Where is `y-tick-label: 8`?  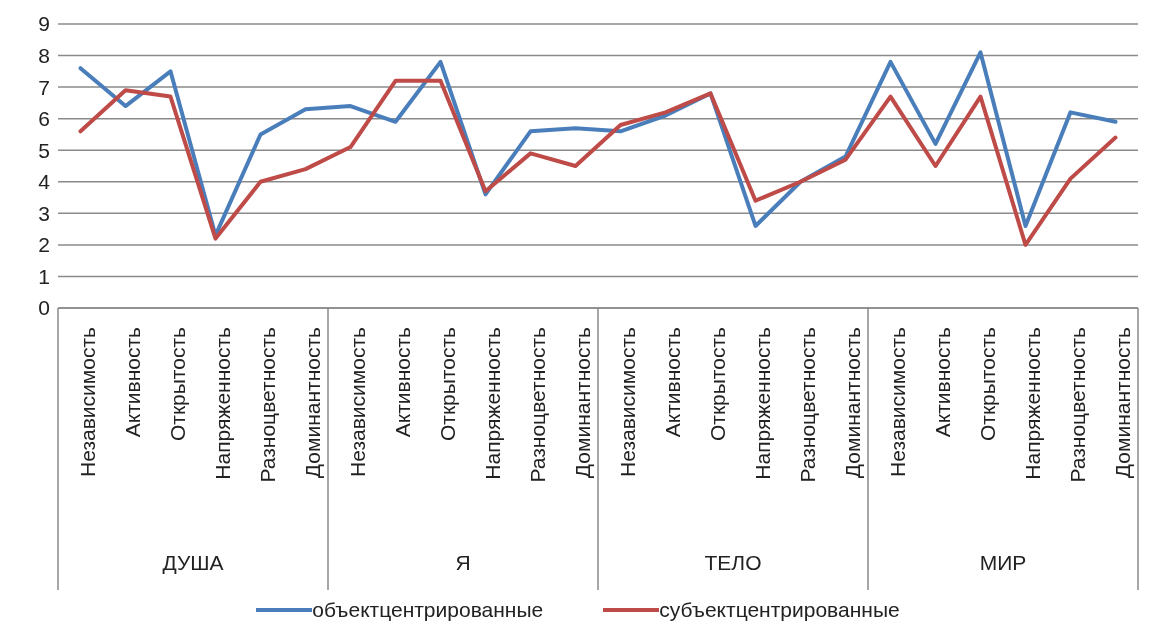 y-tick-label: 8 is located at coordinates (44, 56).